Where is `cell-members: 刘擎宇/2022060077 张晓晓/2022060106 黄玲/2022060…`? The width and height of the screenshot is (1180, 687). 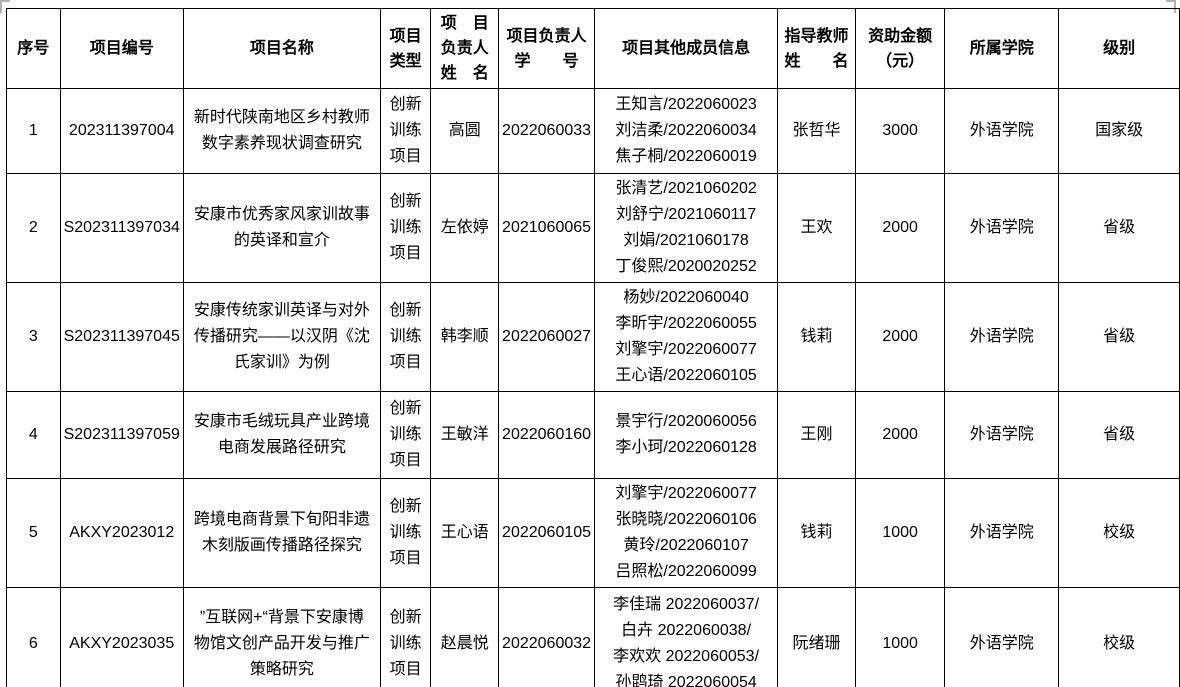 cell-members: 刘擎宇/2022060077 张晓晓/2022060106 黄玲/2022060… is located at coordinates (686, 533).